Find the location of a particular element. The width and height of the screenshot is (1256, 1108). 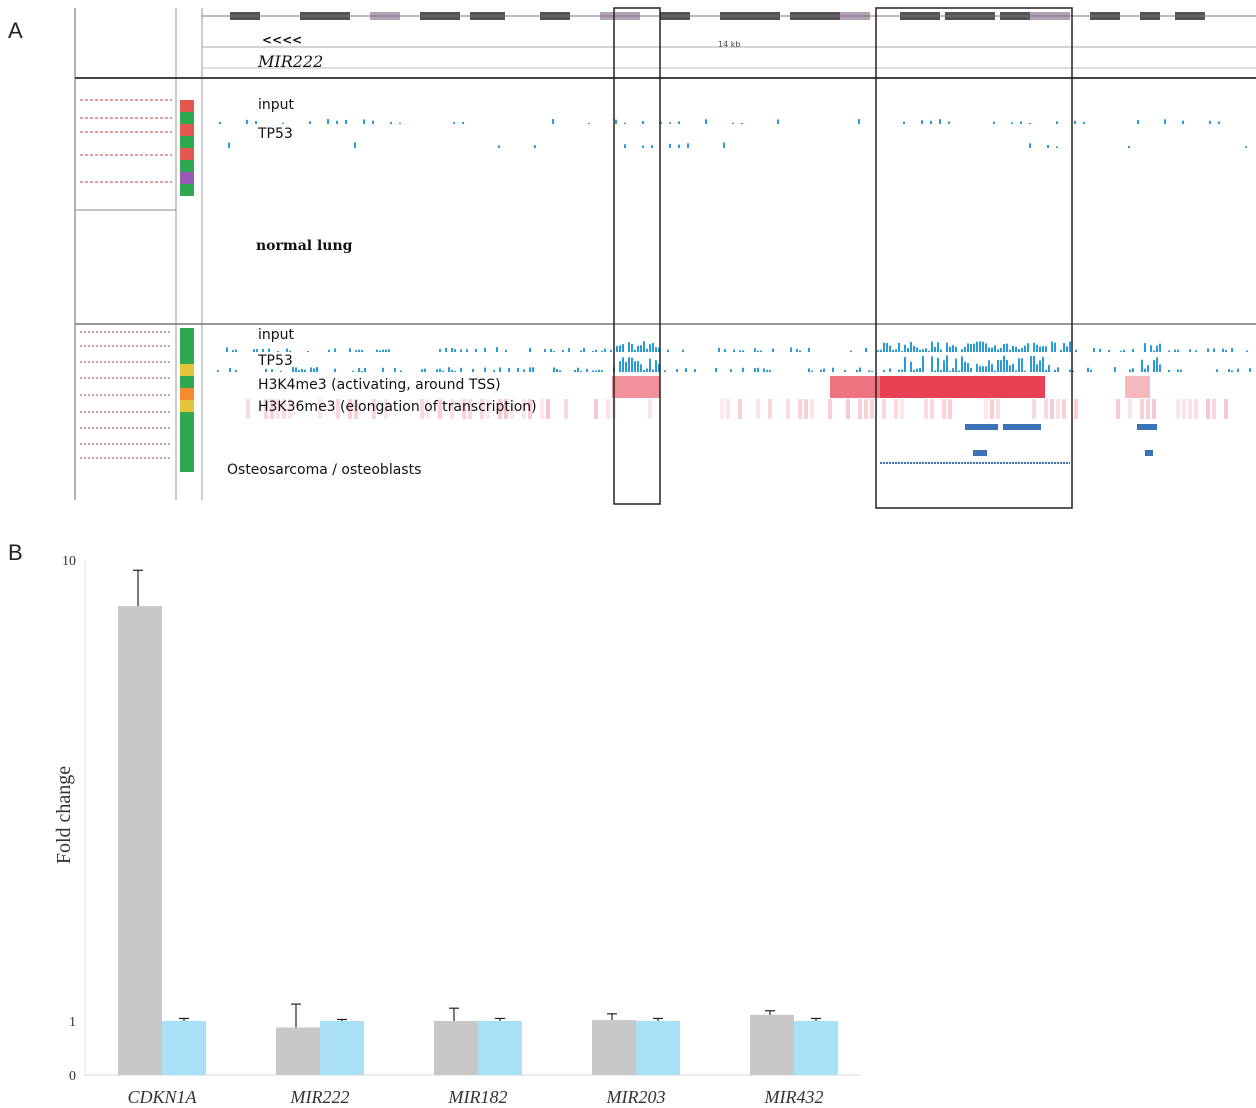

normal-section-label: normal lung is located at coordinates (304, 246).